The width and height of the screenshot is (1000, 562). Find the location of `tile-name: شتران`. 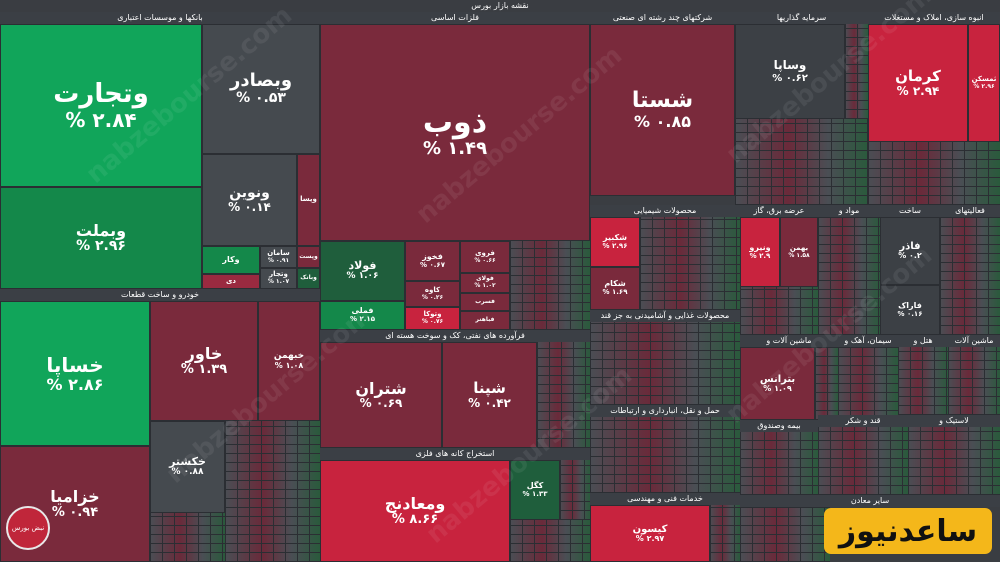

tile-name: شتران is located at coordinates (381, 388).